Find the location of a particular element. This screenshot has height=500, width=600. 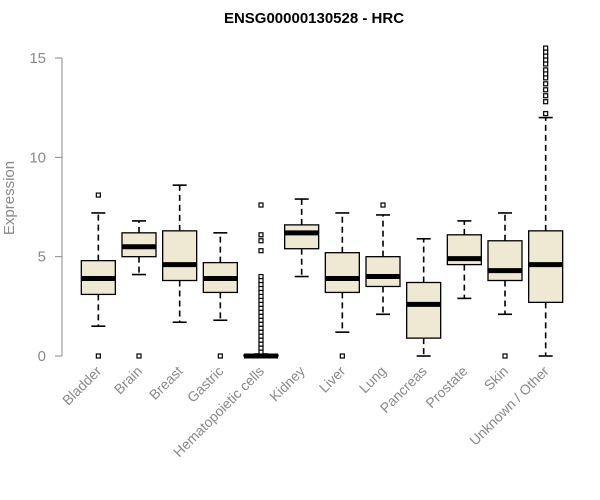

x-tick-label: Brain is located at coordinates (128, 380).